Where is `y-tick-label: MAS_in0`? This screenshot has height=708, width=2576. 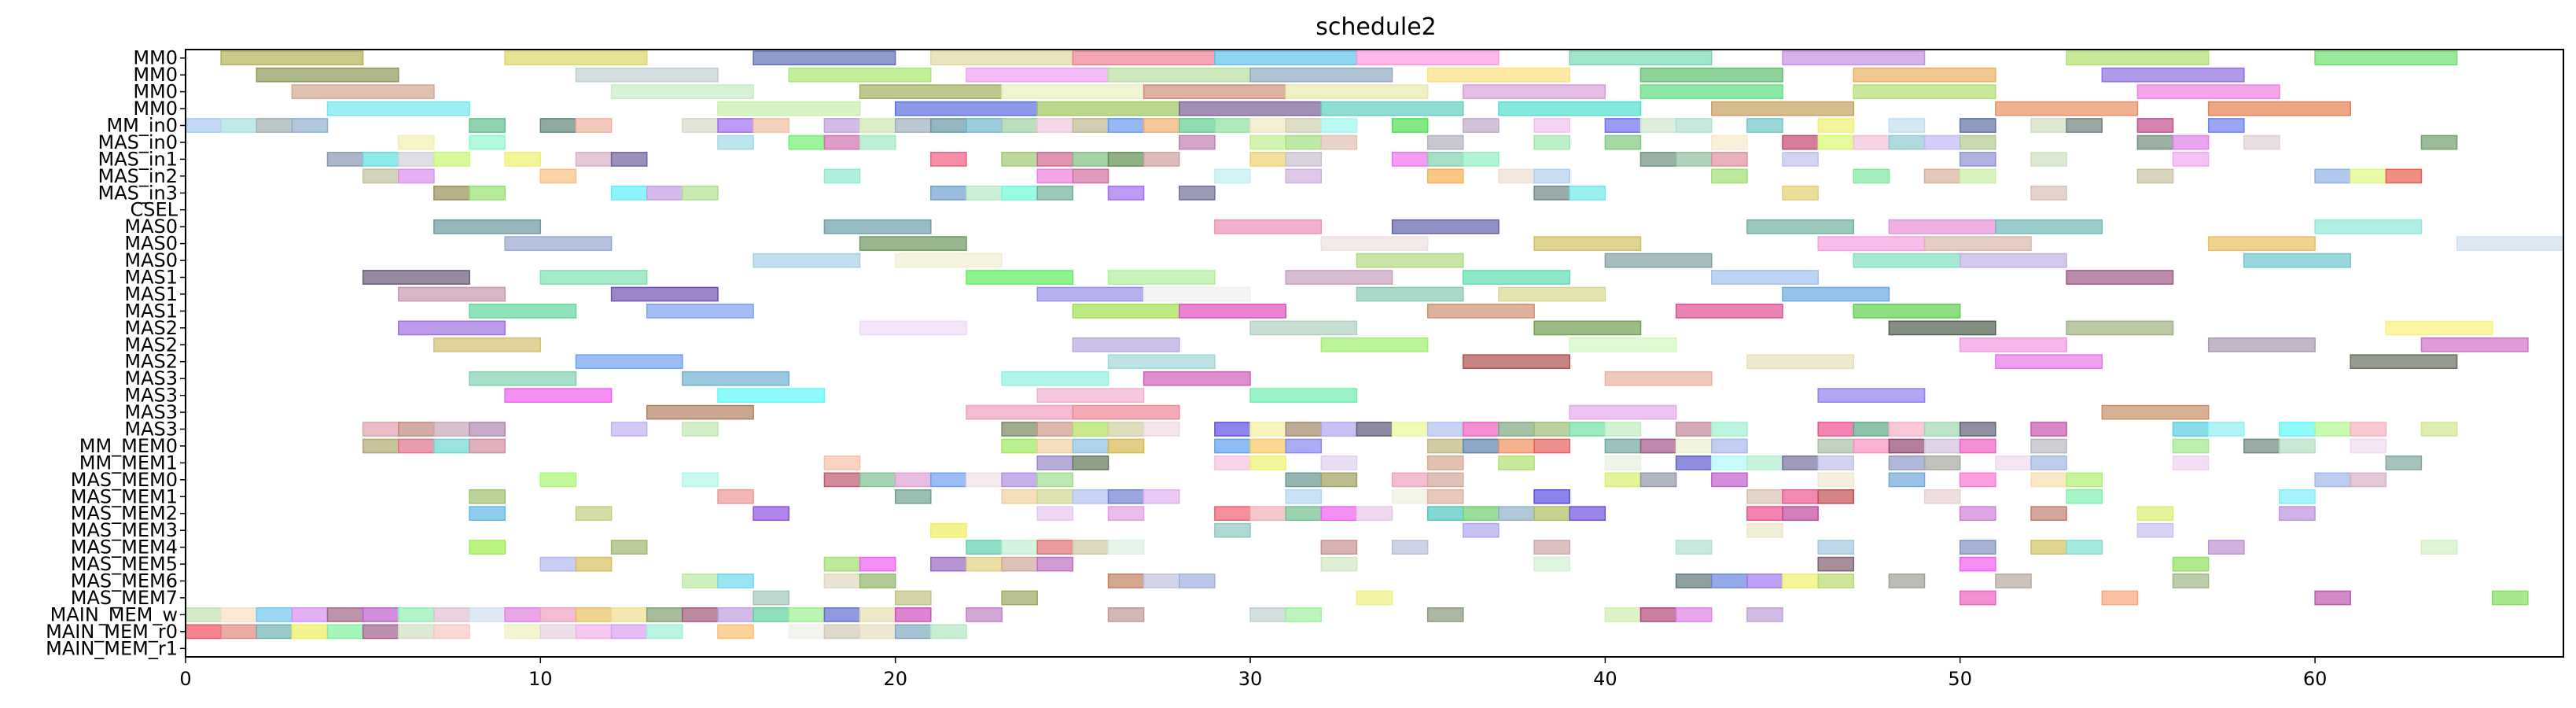
y-tick-label: MAS_in0 is located at coordinates (138, 142).